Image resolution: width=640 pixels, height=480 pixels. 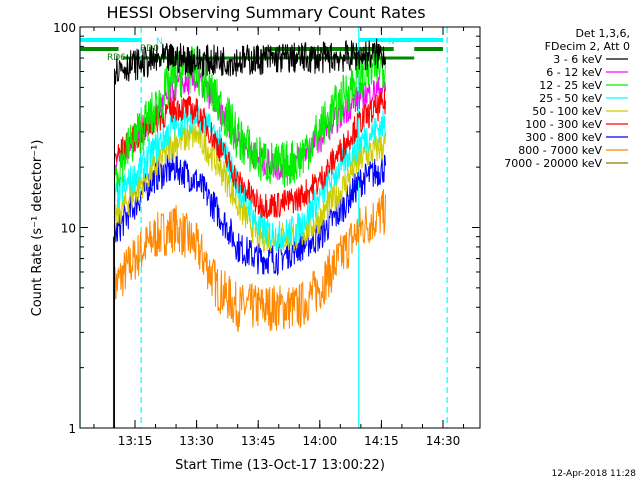 What do you see at coordinates (280, 465) in the screenshot?
I see `x-axis-label: Start Time (13-Oct-17 13:00:22)` at bounding box center [280, 465].